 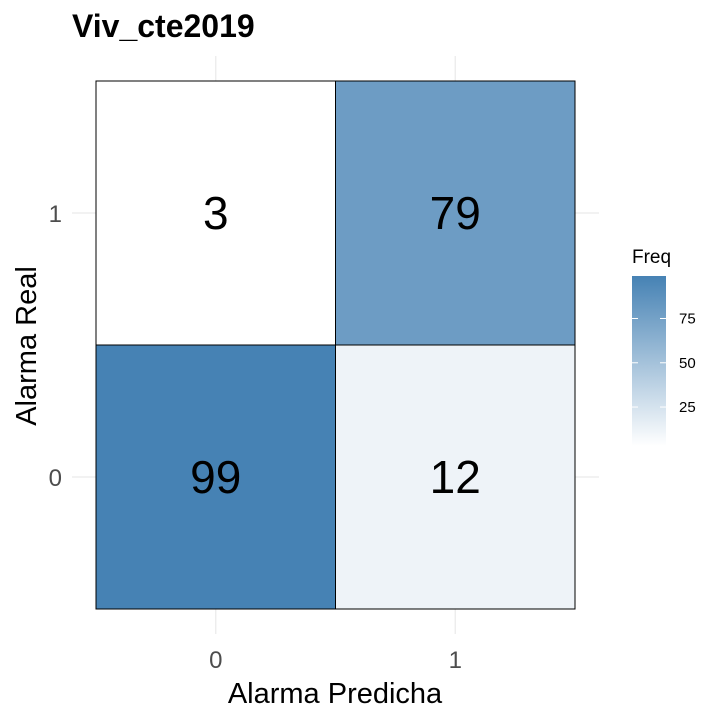 What do you see at coordinates (455, 660) in the screenshot?
I see `x-tick-label: 1` at bounding box center [455, 660].